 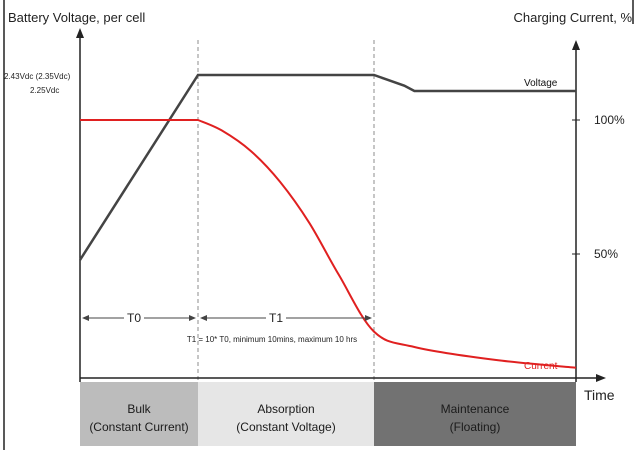 What do you see at coordinates (37, 76) in the screenshot?
I see `left-tick-label: 2.43Vdc (2.35Vdc)` at bounding box center [37, 76].